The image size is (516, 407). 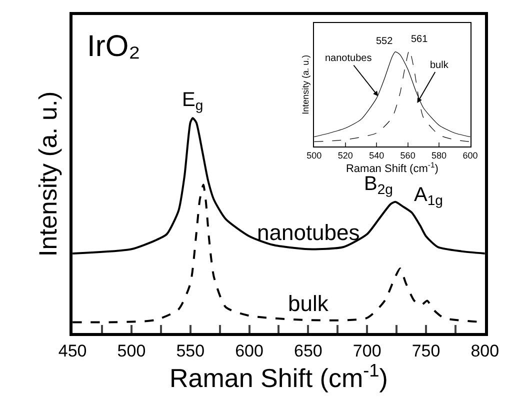 I want to click on x-tick-label: 450, so click(x=72, y=350).